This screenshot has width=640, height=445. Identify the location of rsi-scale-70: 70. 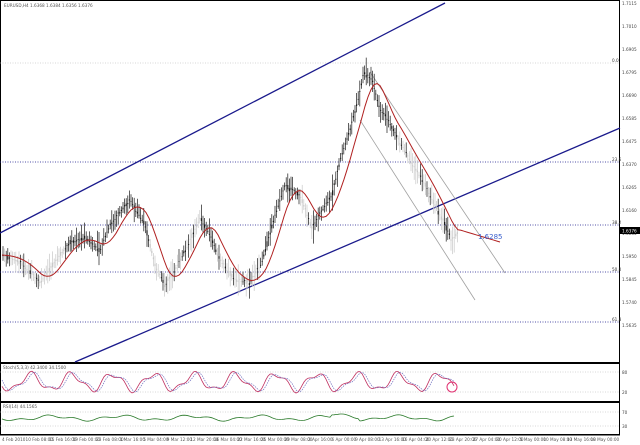
(625, 412).